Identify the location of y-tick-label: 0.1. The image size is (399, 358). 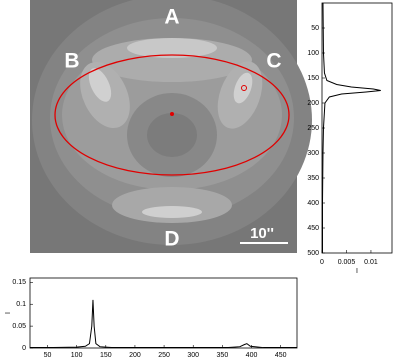
(21, 304).